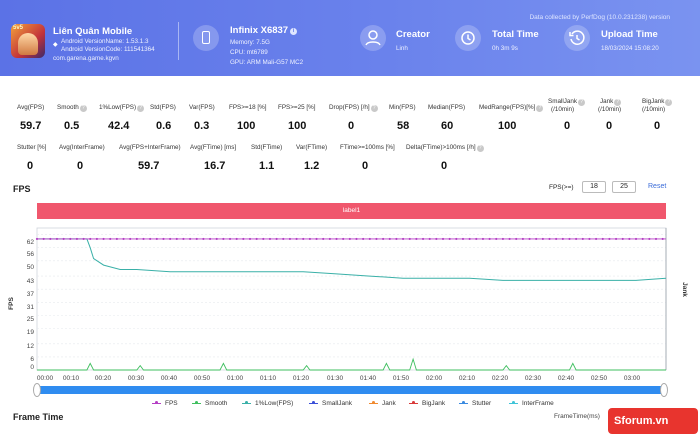  I want to click on x-tick-label: 02:00, so click(434, 378).